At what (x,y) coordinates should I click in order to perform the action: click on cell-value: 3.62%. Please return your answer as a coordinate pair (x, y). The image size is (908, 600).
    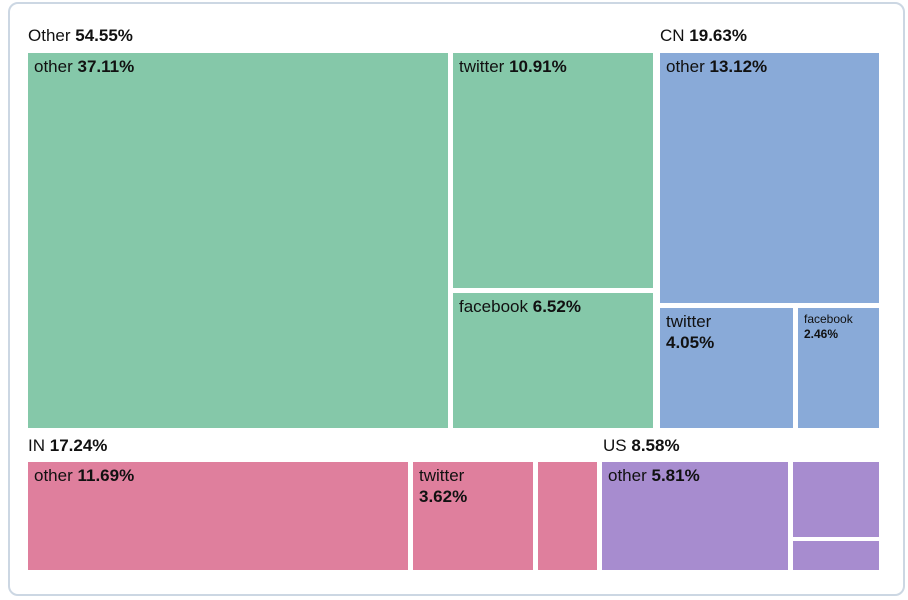
    Looking at the image, I should click on (443, 496).